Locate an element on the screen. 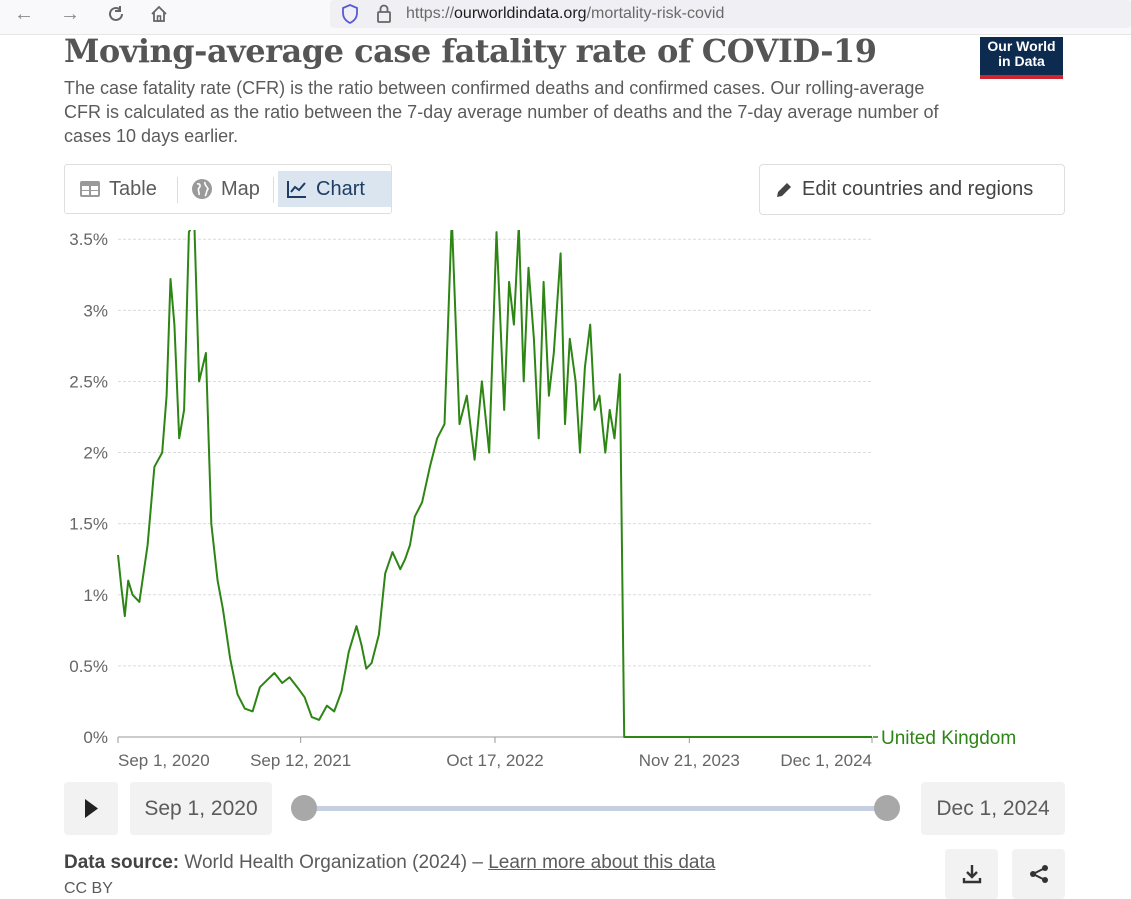 This screenshot has width=1131, height=899. url-bar is located at coordinates (730, 14).